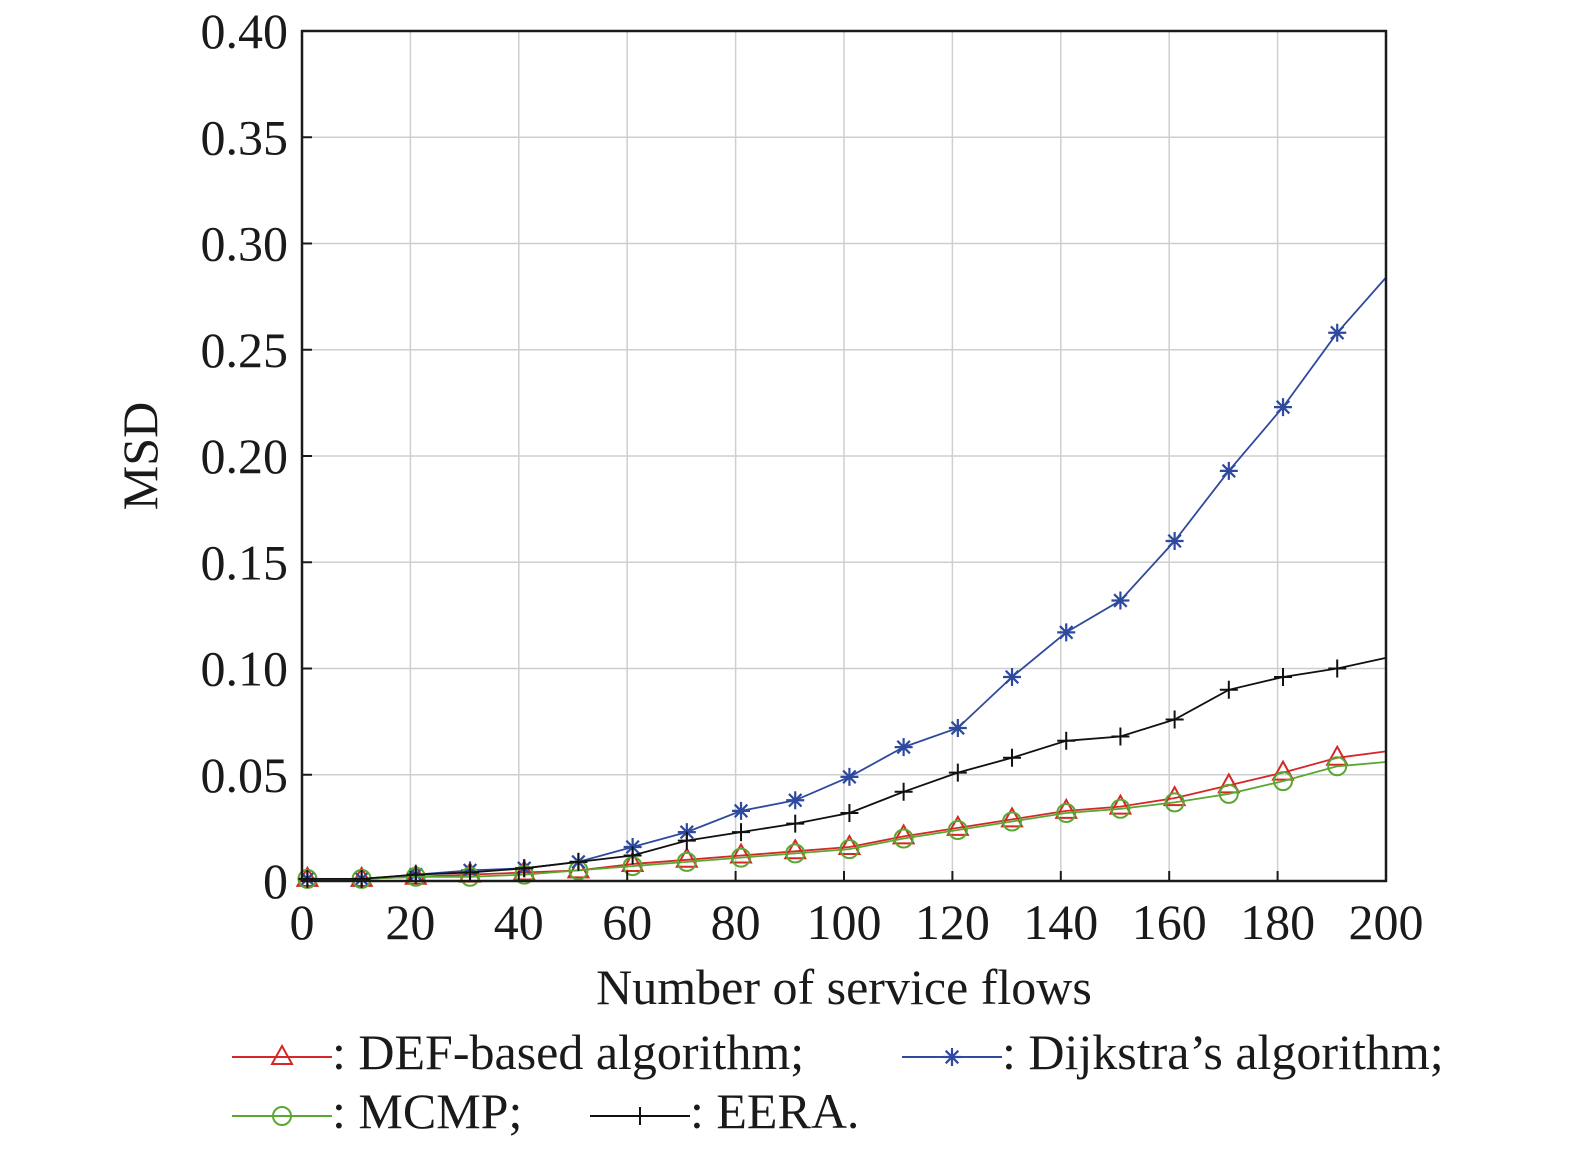  I want to click on legend-entry: : MCMP;, so click(377, 1111).